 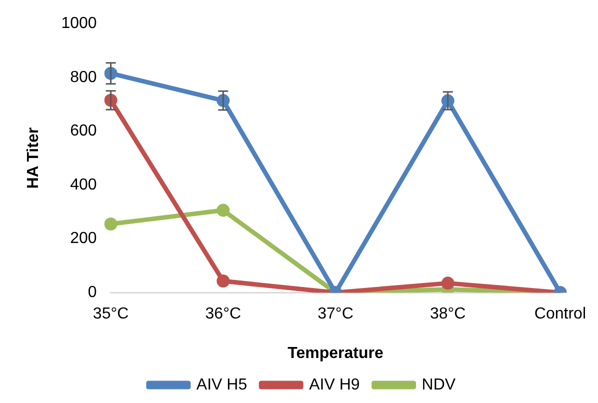 I want to click on x-tick-label: 37°C, so click(x=336, y=314).